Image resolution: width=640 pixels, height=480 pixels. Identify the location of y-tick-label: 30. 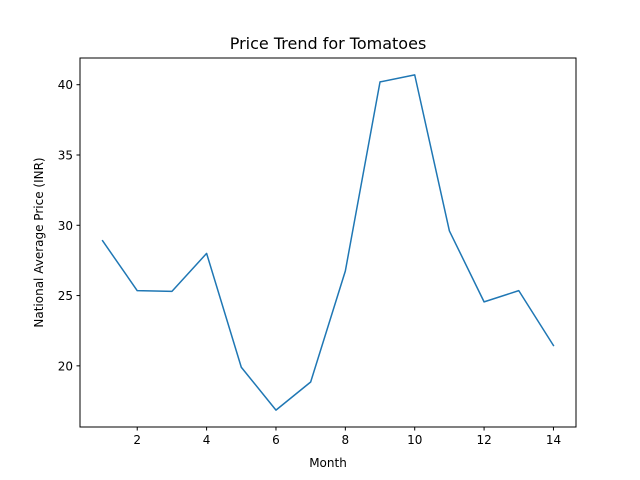
(65, 226).